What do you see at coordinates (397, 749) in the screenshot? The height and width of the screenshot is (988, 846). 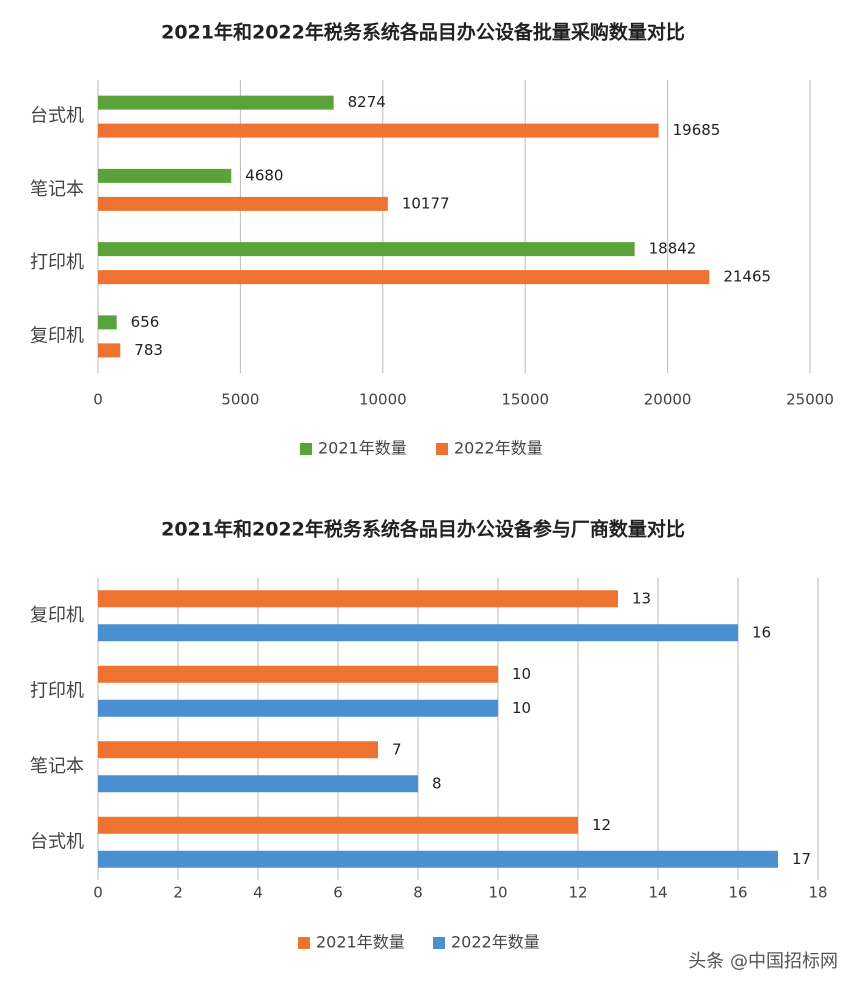 I see `value-label: 7` at bounding box center [397, 749].